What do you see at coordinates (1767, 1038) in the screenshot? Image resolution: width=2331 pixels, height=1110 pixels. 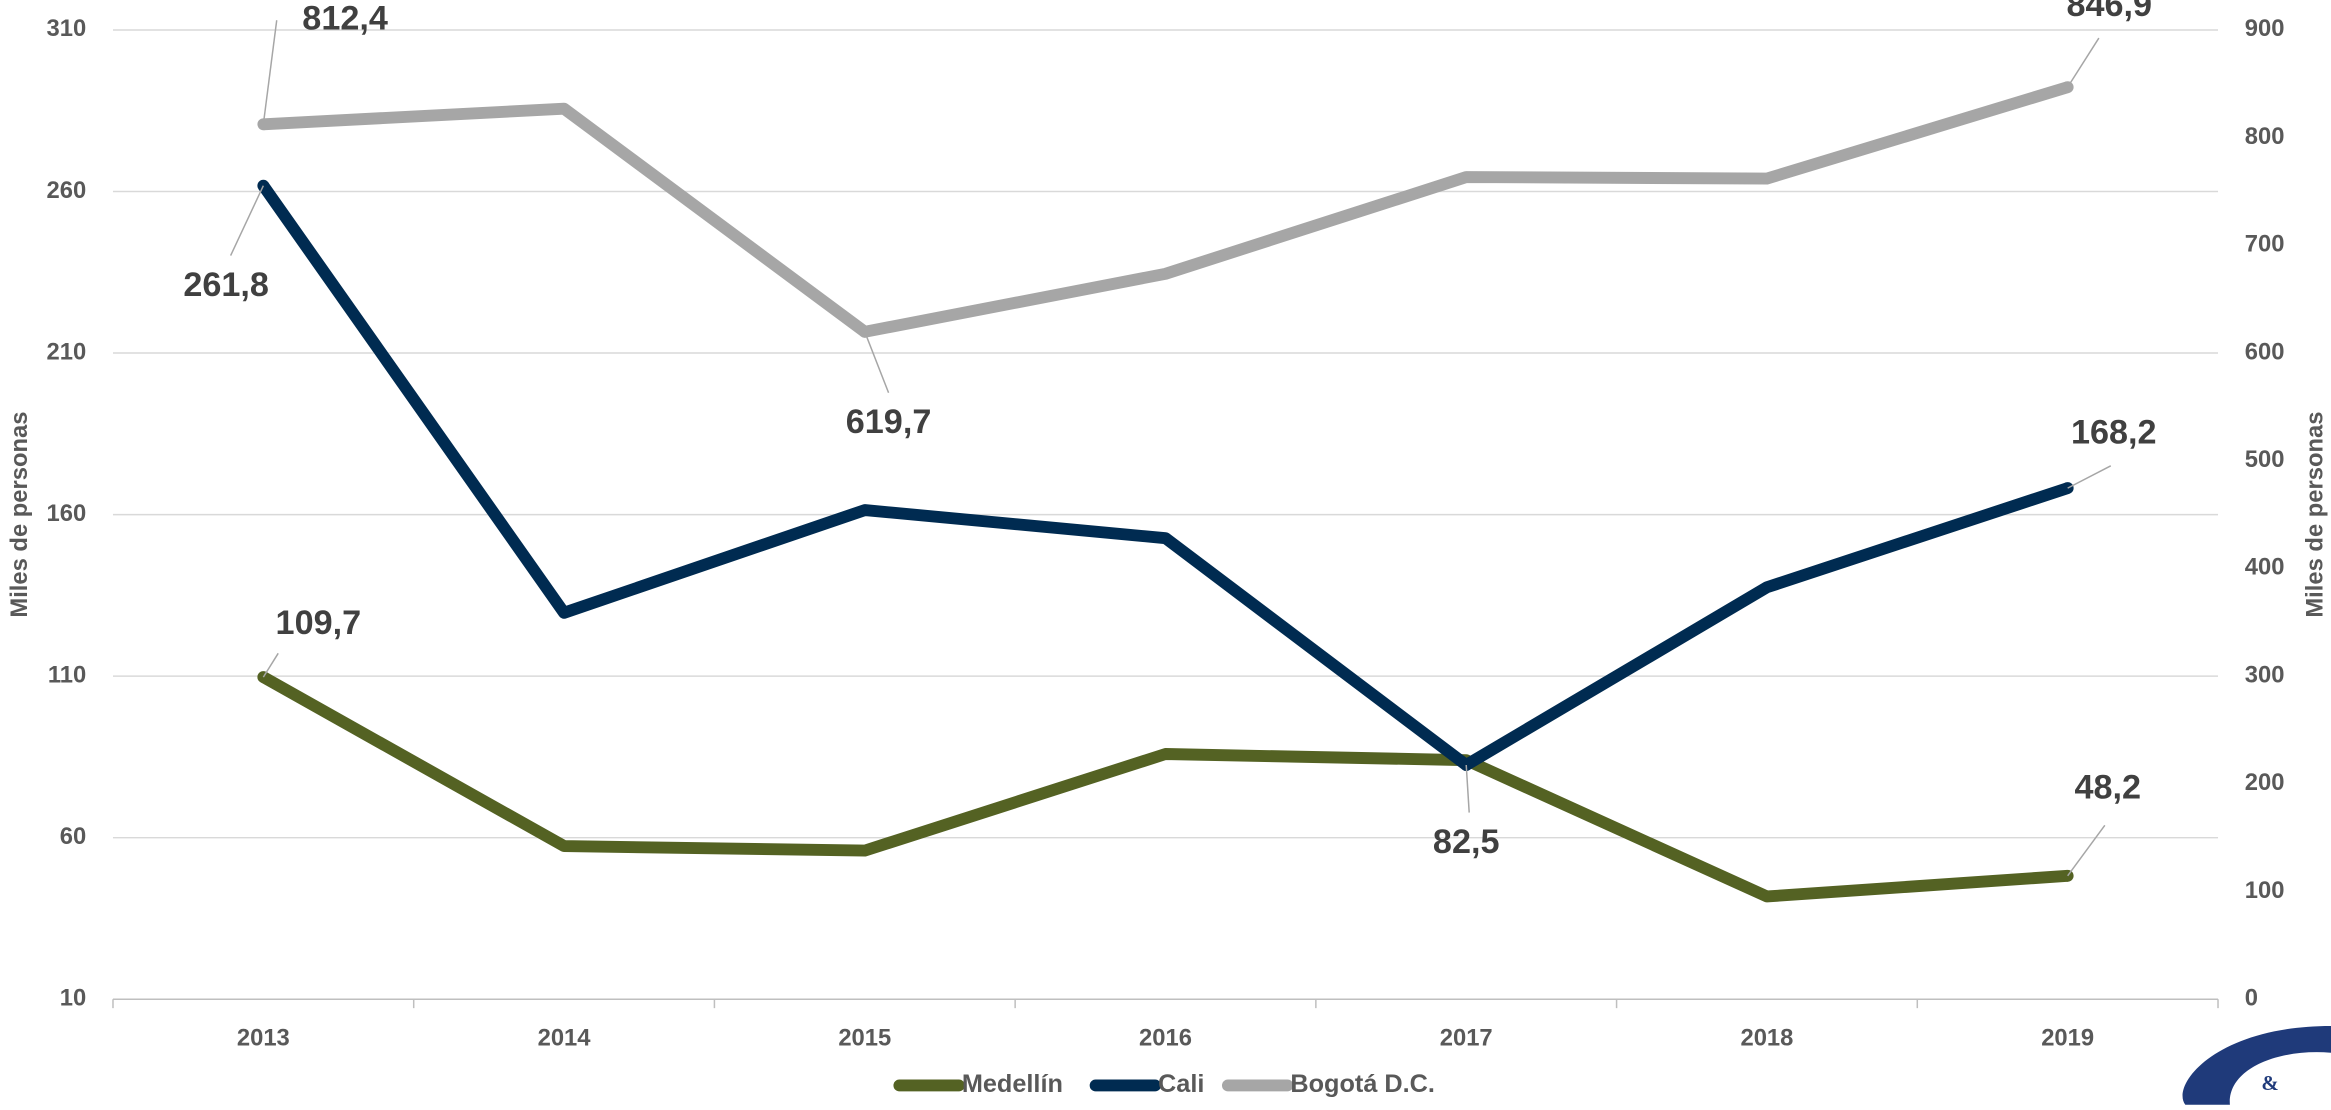 I see `x-tick-label: 2018` at bounding box center [1767, 1038].